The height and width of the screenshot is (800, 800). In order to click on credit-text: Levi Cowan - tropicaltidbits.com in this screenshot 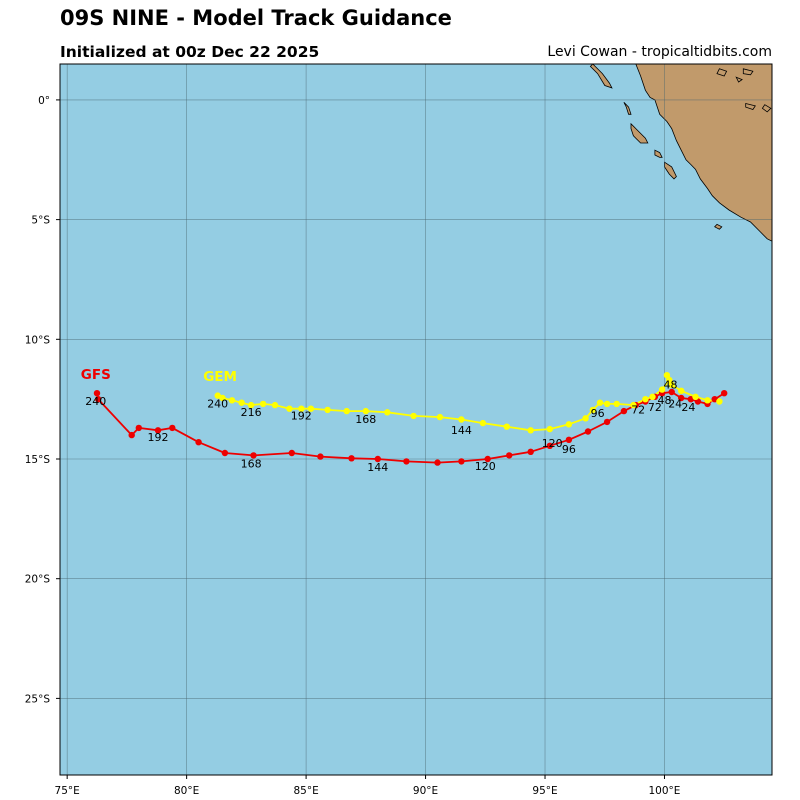, I will do `click(659, 52)`.